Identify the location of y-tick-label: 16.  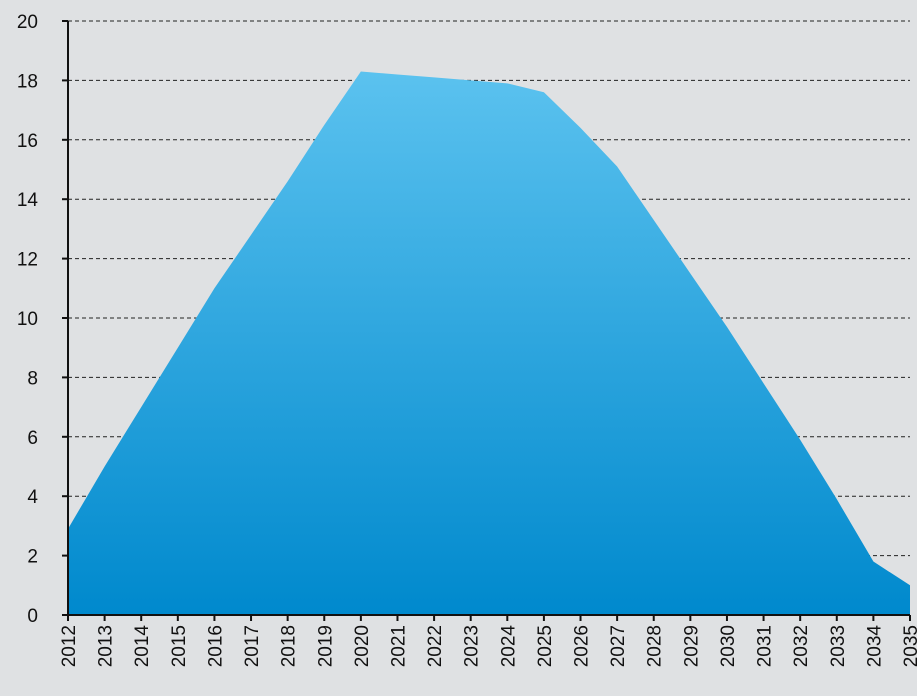
(27, 141).